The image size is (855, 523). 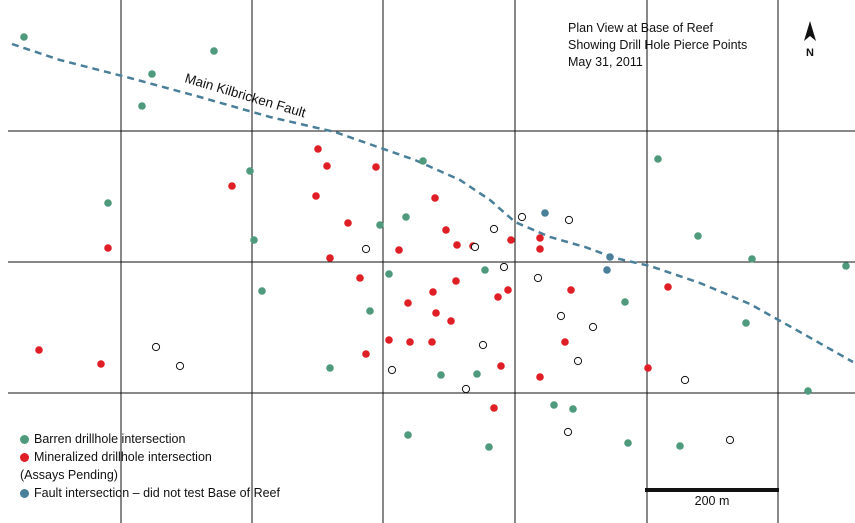 I want to click on fault-icon, so click(x=24, y=493).